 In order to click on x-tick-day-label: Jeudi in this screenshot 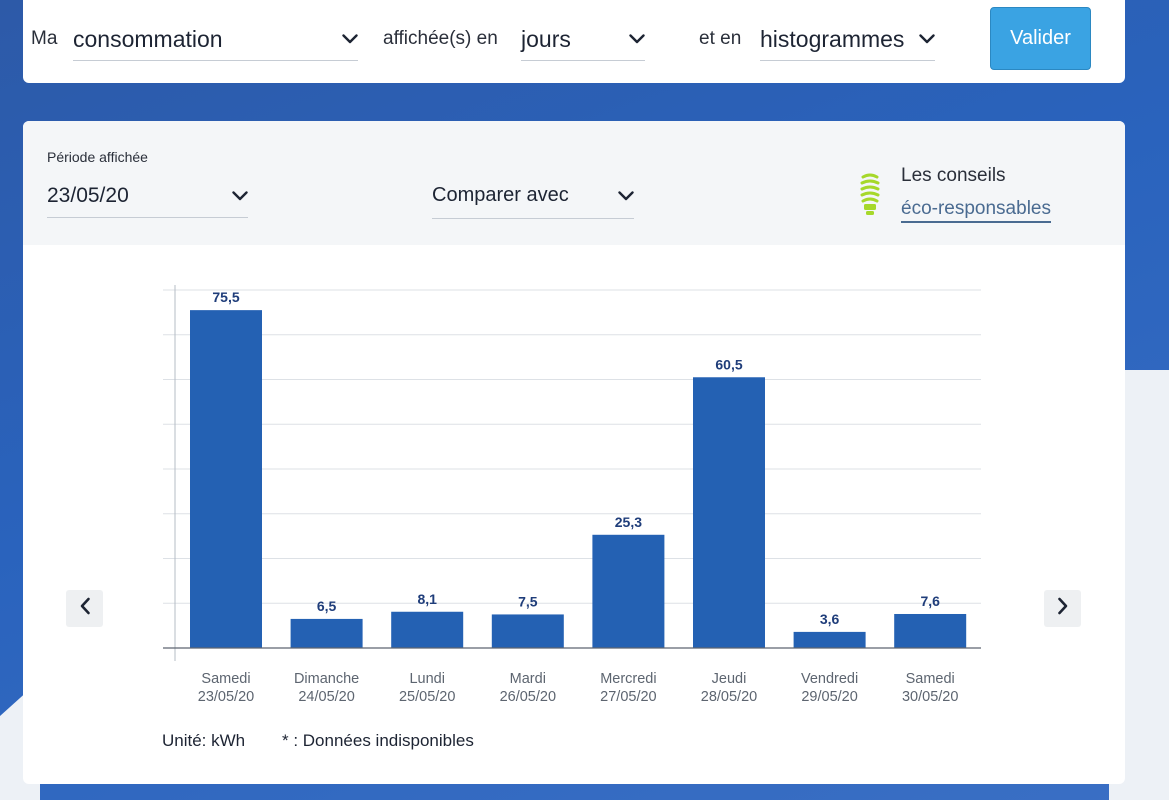, I will do `click(729, 679)`.